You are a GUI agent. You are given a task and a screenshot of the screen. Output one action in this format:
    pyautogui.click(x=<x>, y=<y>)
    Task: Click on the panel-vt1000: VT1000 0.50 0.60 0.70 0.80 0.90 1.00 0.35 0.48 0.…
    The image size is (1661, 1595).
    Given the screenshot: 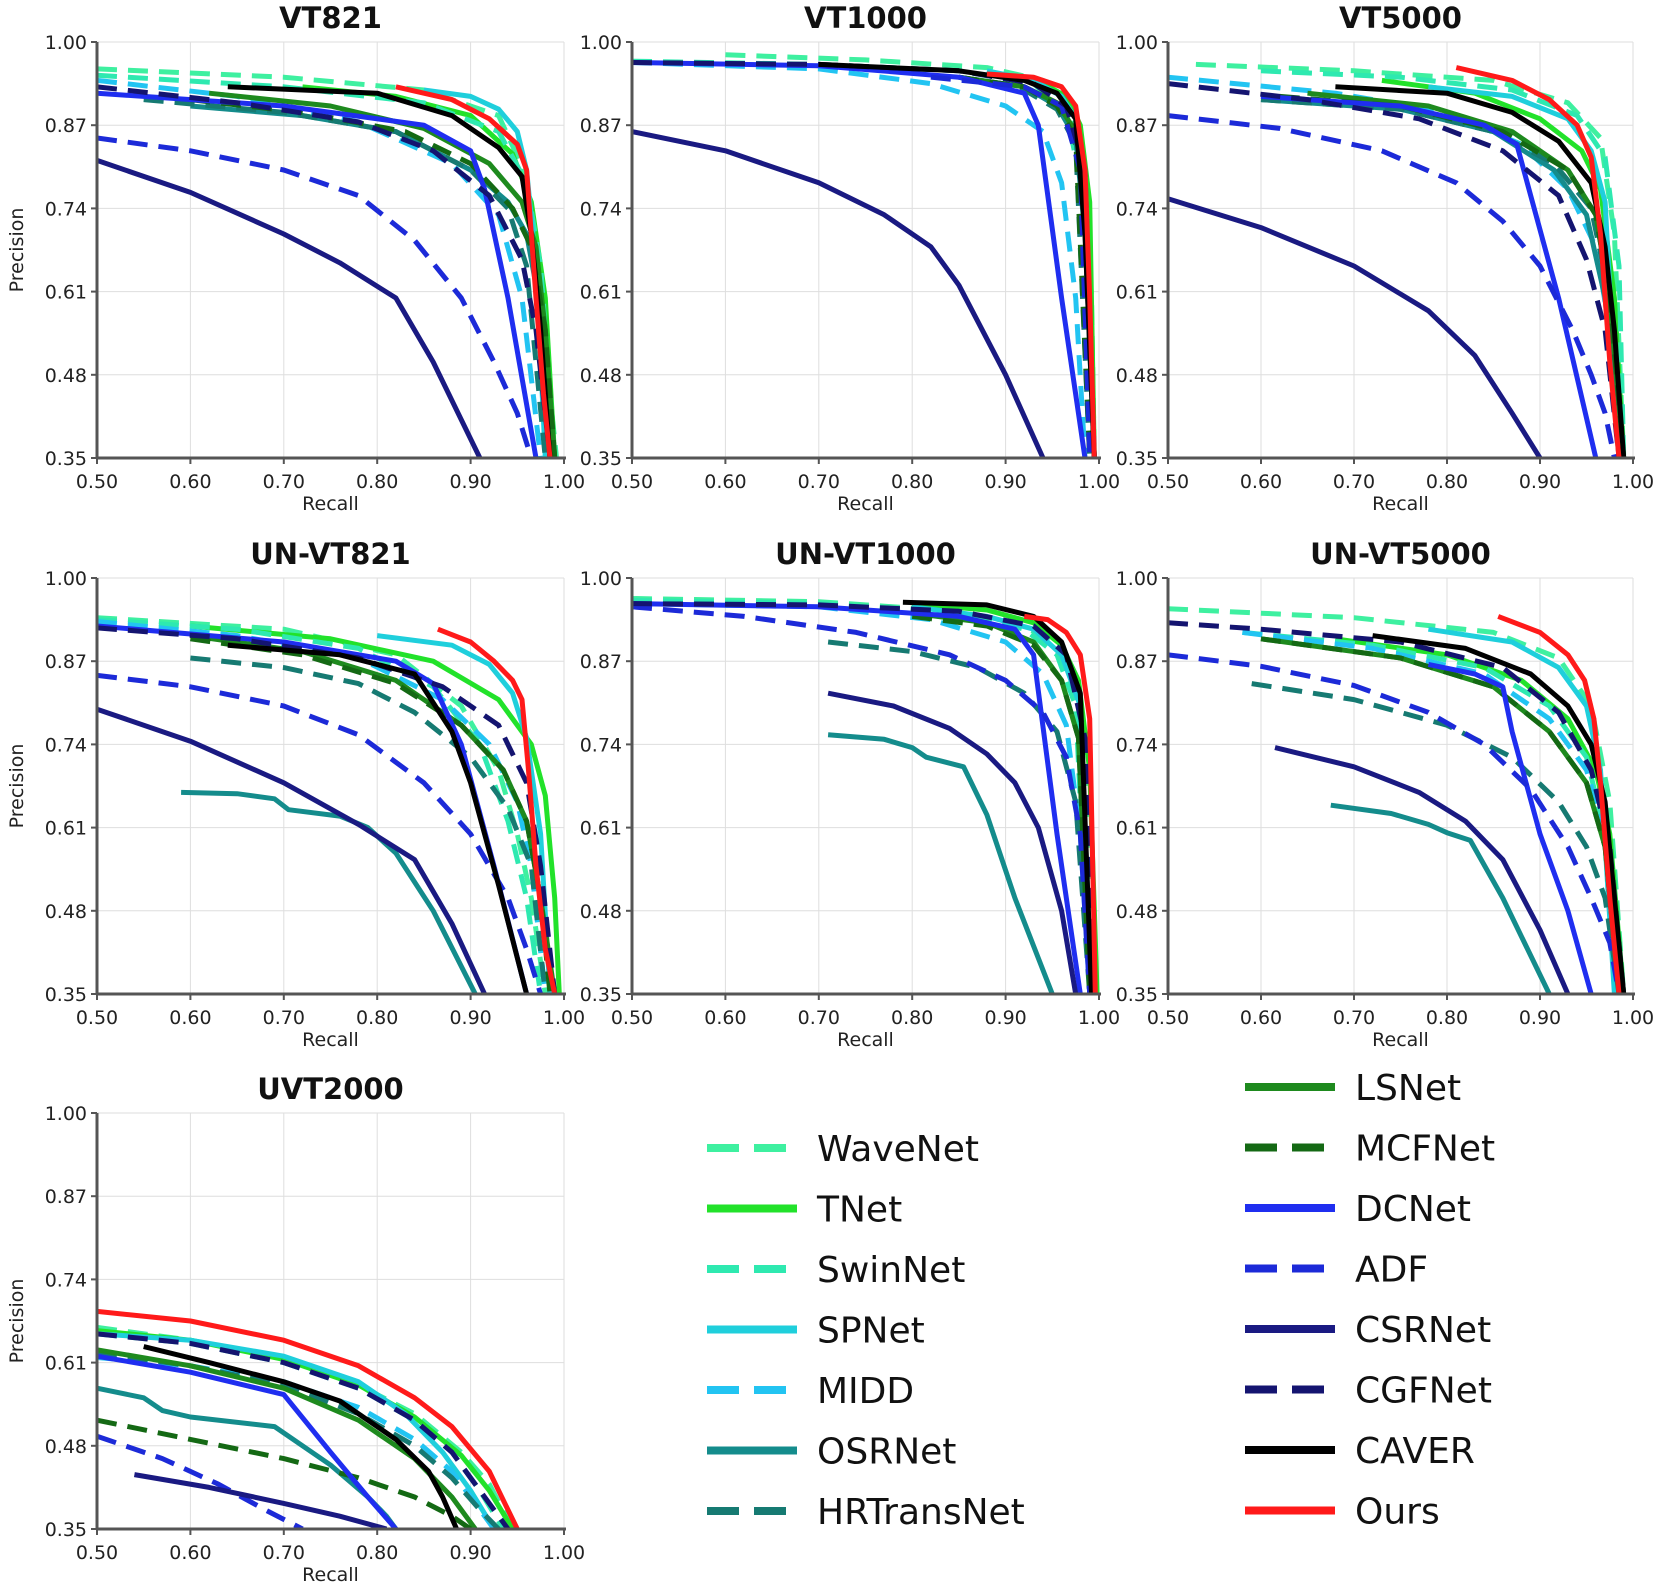 What is the action you would take?
    pyautogui.click(x=850, y=258)
    